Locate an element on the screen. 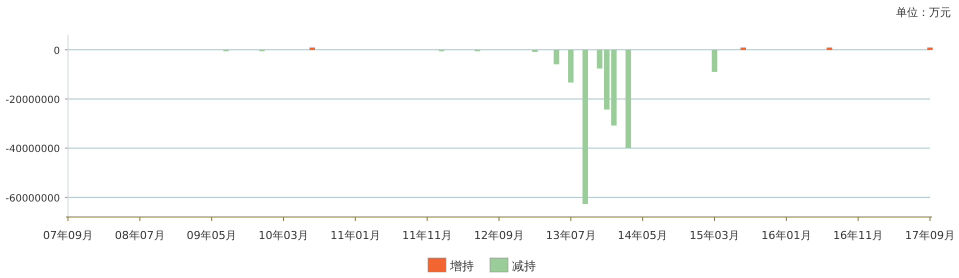 The image size is (959, 278). x-tick-label: 07年09月 is located at coordinates (68, 235).